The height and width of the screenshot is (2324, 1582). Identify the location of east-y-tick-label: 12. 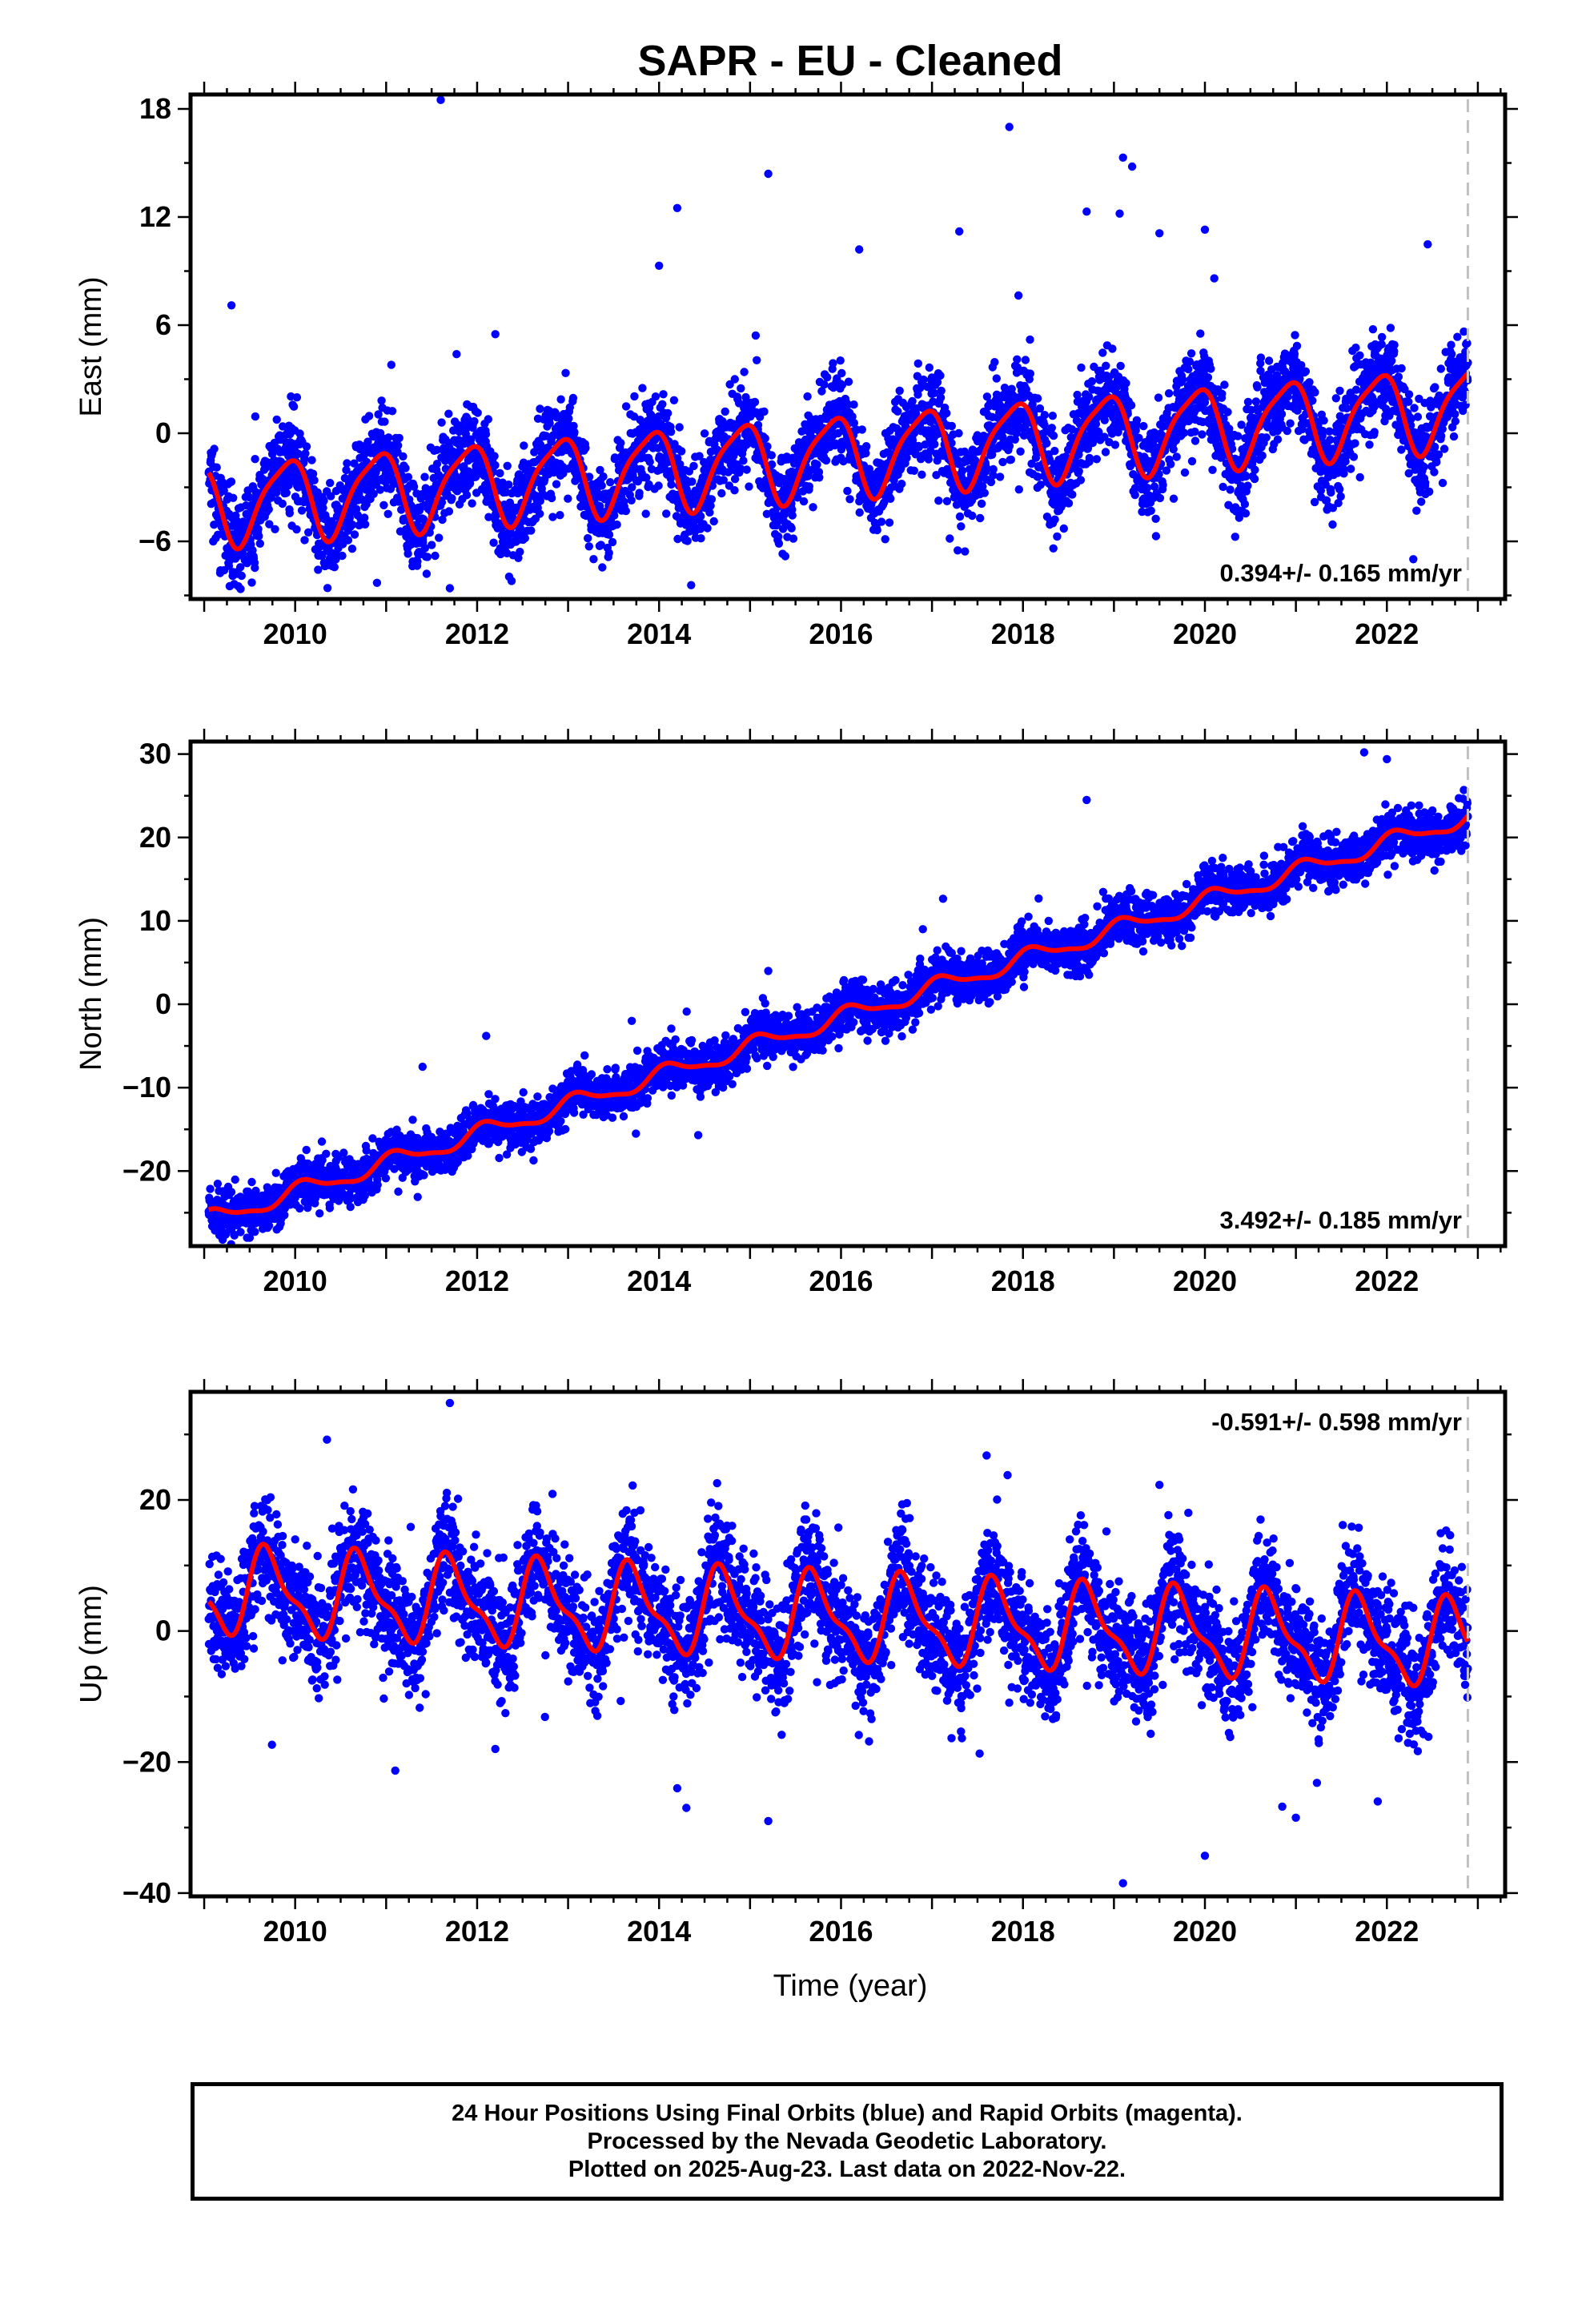
(155, 216).